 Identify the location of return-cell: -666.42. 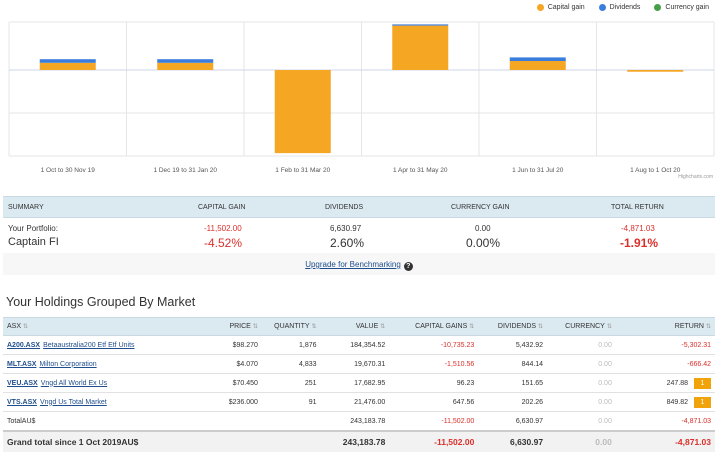
(665, 364).